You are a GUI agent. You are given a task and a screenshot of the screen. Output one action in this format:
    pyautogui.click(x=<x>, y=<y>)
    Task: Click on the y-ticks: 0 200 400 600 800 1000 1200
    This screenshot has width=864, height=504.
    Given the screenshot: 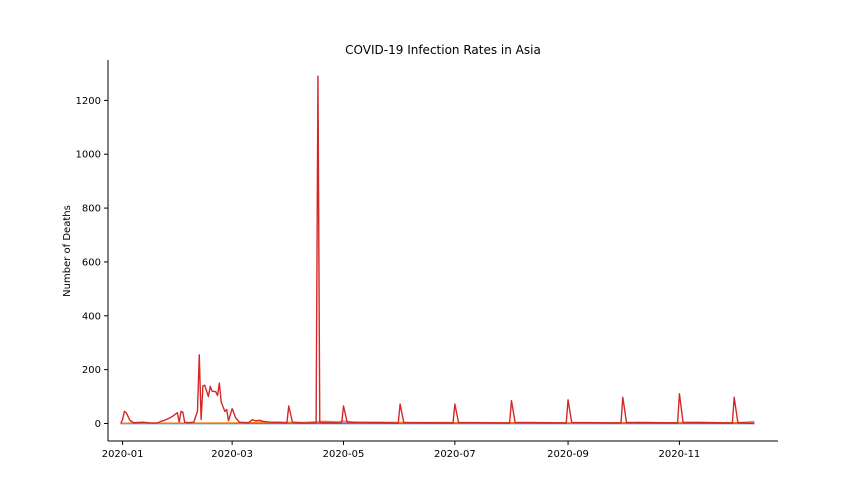 What is the action you would take?
    pyautogui.click(x=92, y=263)
    